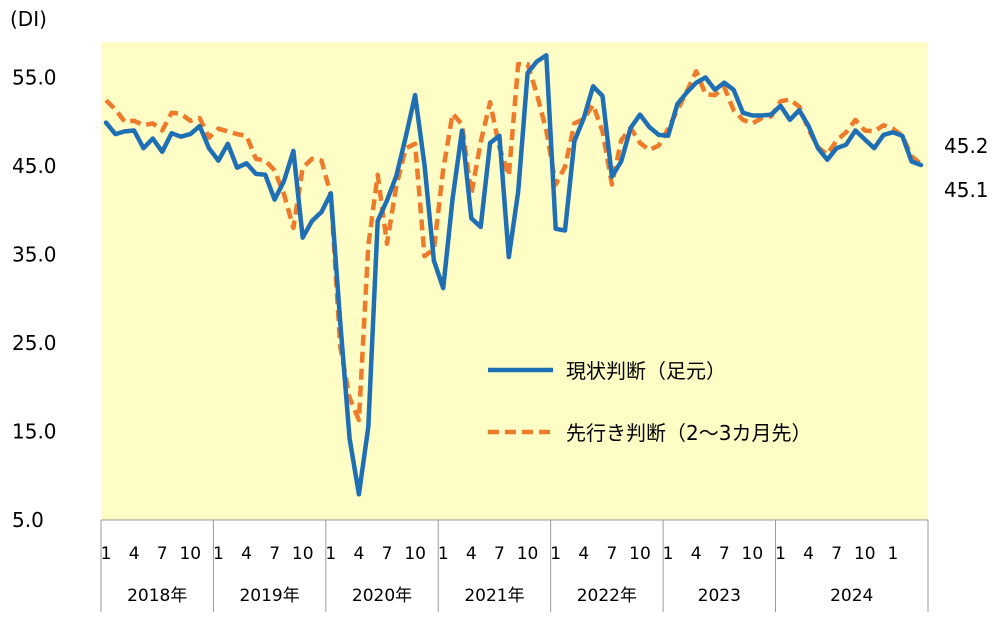  What do you see at coordinates (34, 298) in the screenshot?
I see `y-axis-ticks: 5.0 15.0 25.0 35.0 45.0 55.0` at bounding box center [34, 298].